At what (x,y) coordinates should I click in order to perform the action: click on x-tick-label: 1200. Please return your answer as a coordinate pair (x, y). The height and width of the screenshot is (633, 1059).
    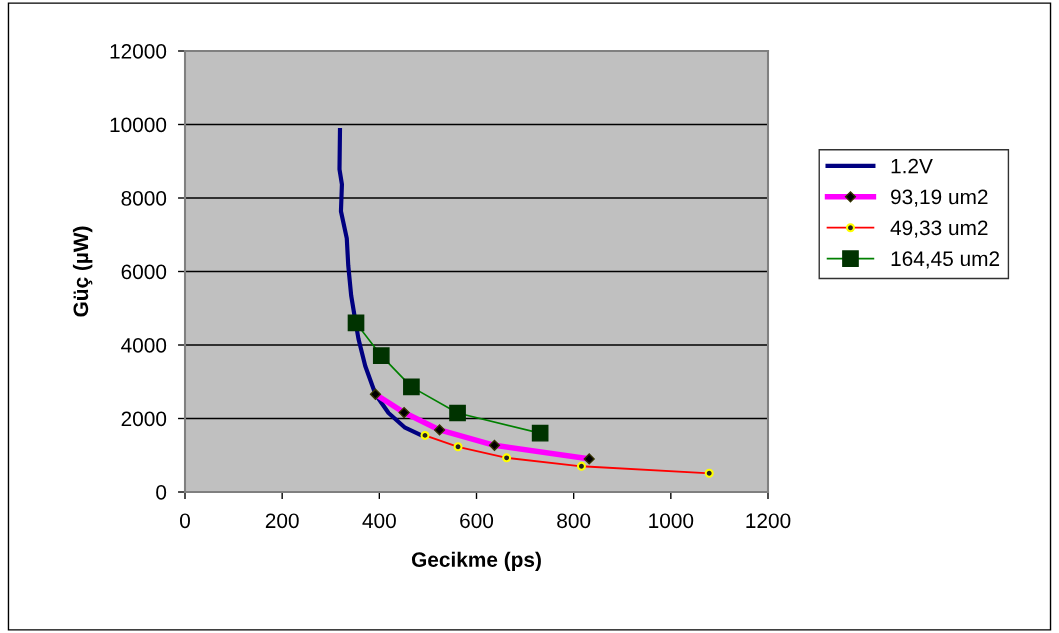
    Looking at the image, I should click on (768, 521).